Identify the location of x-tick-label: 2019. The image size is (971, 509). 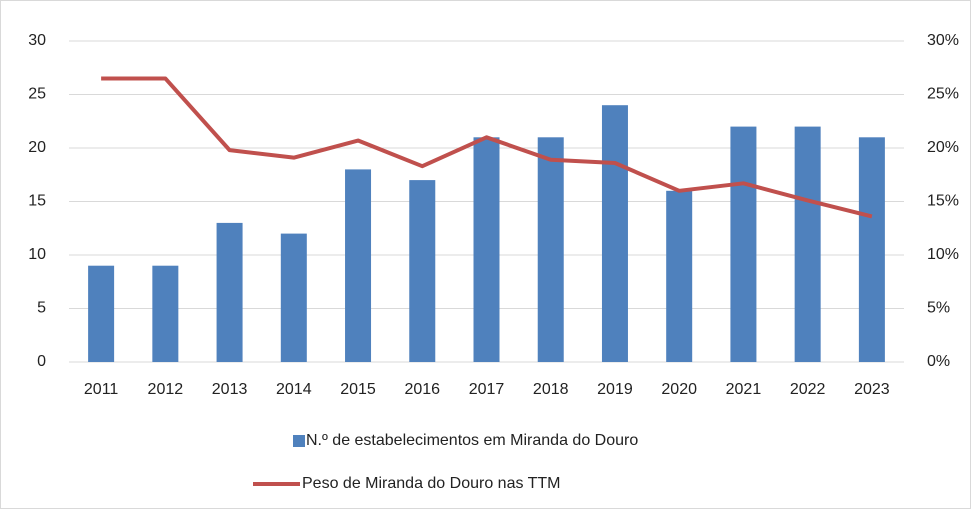
(615, 389).